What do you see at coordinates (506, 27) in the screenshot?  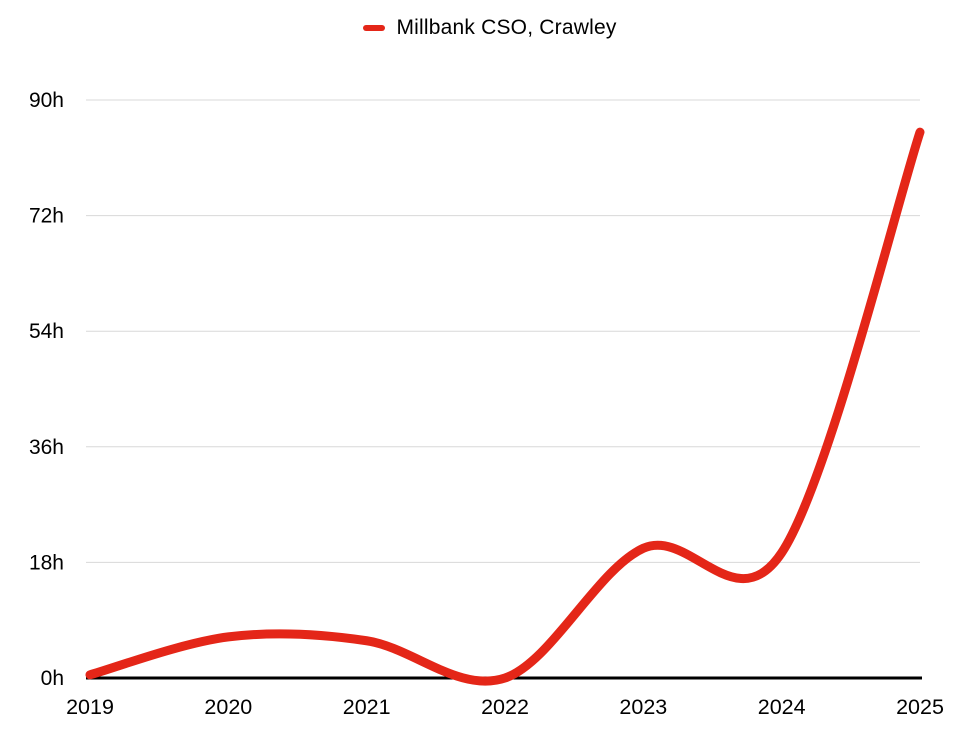 I see `legend-label: Millbank CSO, Crawley` at bounding box center [506, 27].